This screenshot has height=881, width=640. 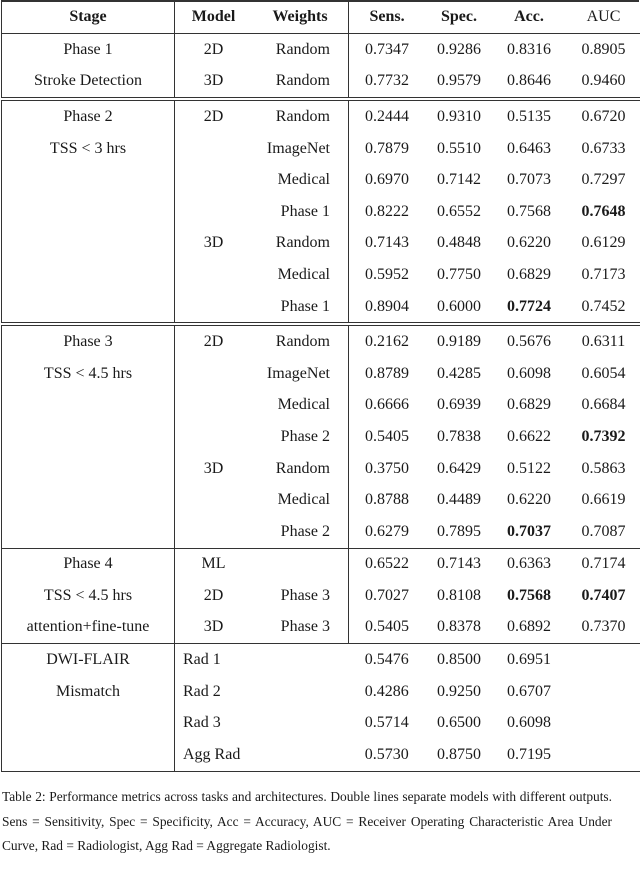 I want to click on auc-cell-bold: 0.7648, so click(x=603, y=211).